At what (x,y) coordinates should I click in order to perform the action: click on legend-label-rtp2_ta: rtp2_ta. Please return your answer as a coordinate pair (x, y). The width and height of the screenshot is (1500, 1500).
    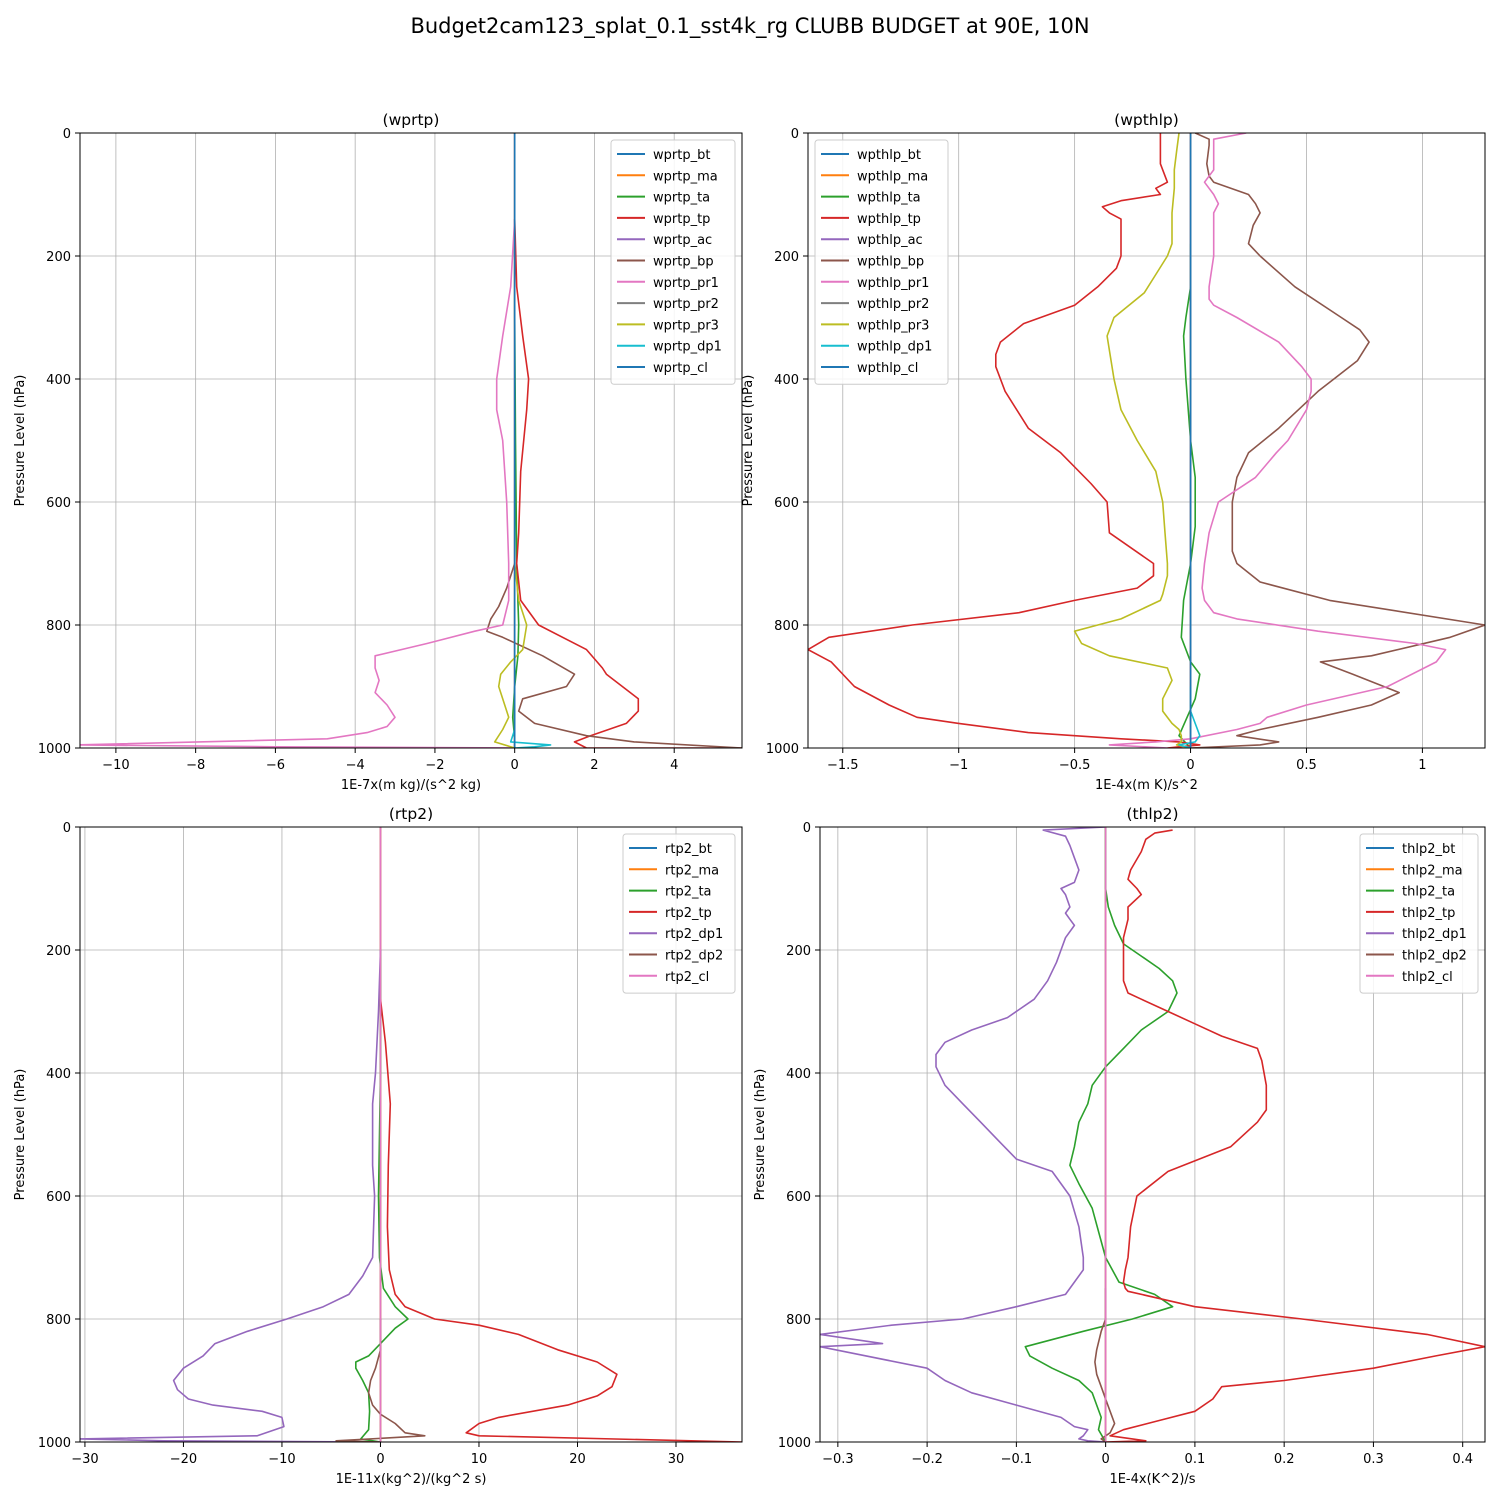
    Looking at the image, I should click on (688, 892).